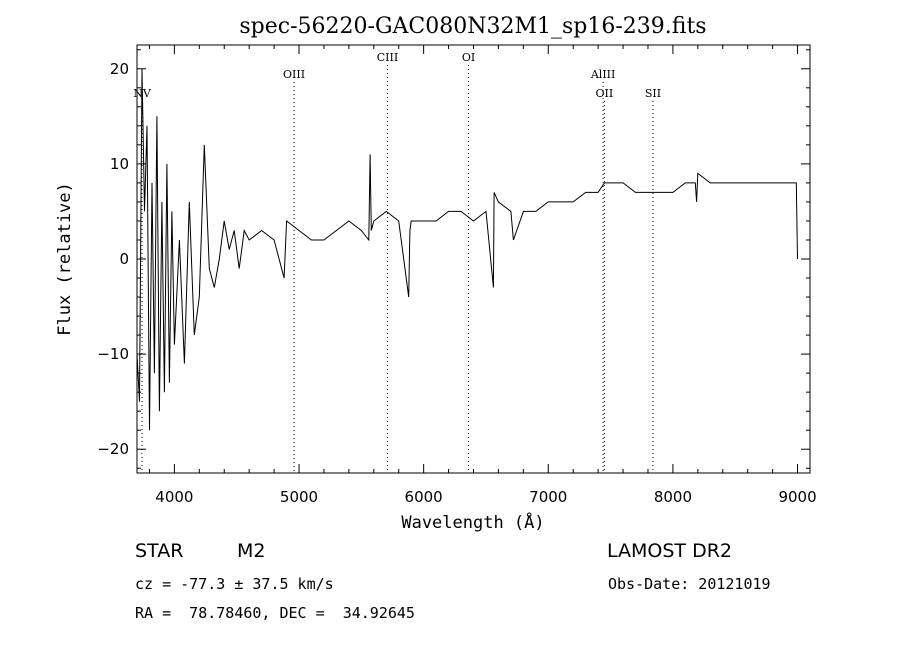 Image resolution: width=900 pixels, height=650 pixels. I want to click on y-axis-label: Flux (relative), so click(65, 259).